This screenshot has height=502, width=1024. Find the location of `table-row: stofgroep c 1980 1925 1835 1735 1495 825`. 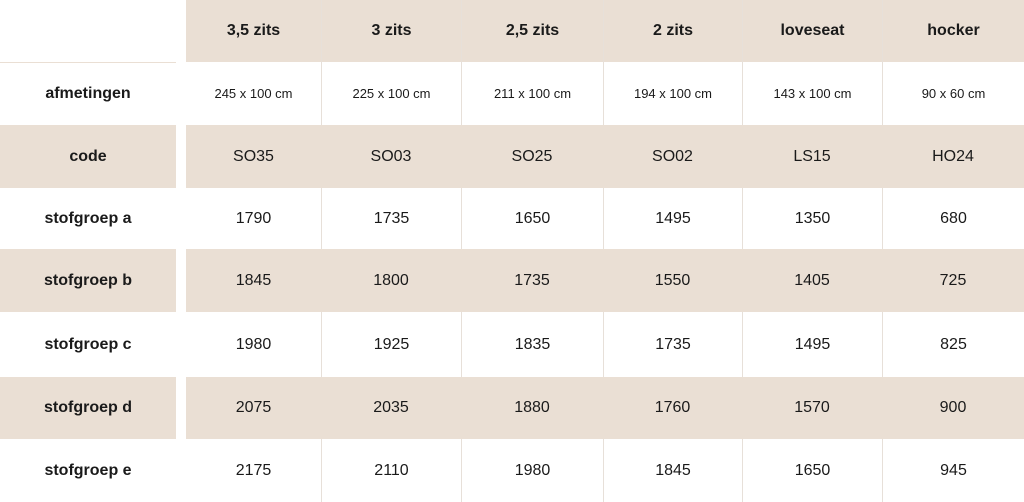

table-row: stofgroep c 1980 1925 1835 1735 1495 825 is located at coordinates (512, 344).